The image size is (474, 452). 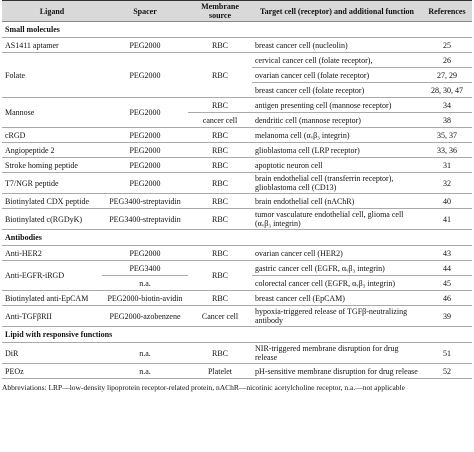 What do you see at coordinates (447, 298) in the screenshot?
I see `refs-cell: 46` at bounding box center [447, 298].